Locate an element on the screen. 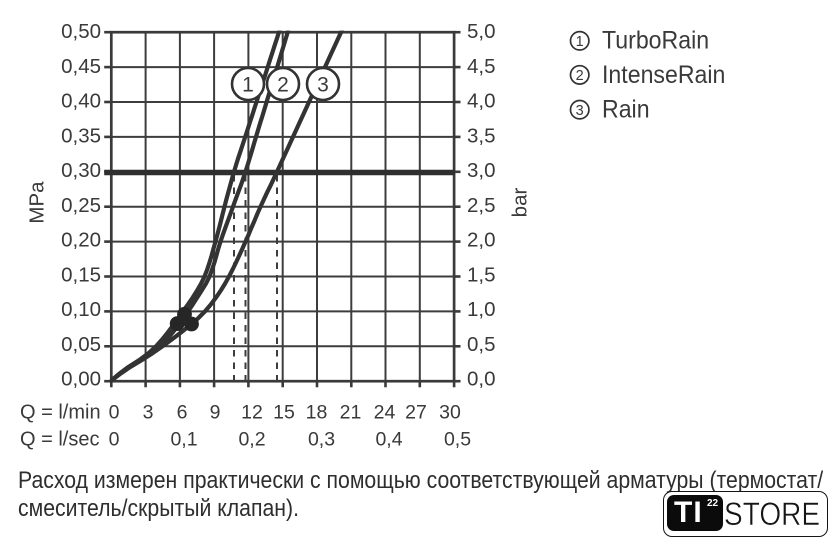 This screenshot has width=840, height=552. svg-text: 24 is located at coordinates (385, 412).